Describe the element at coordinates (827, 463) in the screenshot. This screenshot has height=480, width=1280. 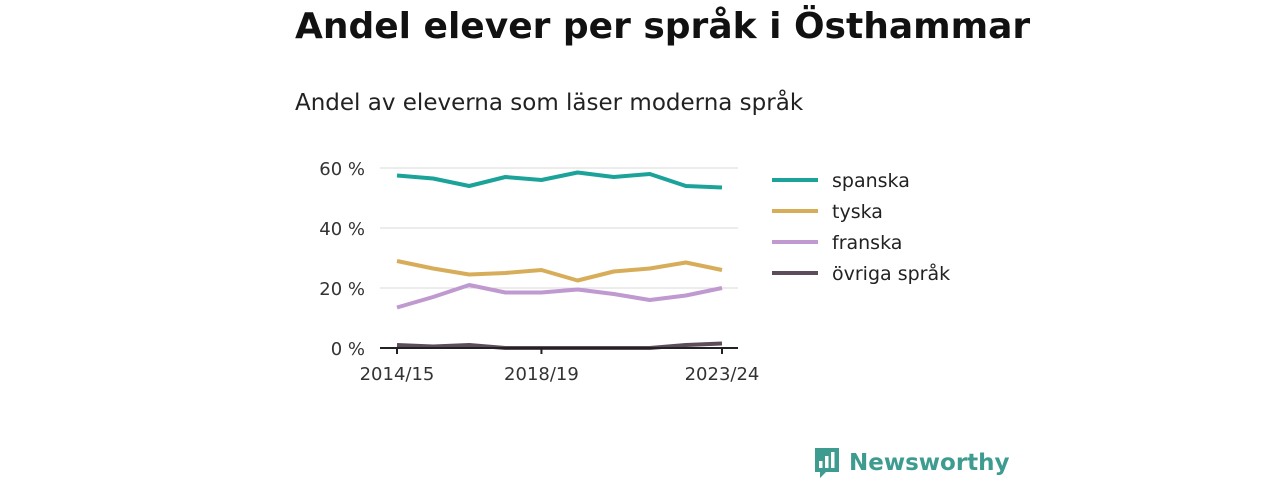
I see `bar-chart-speech-bubble-icon` at that location.